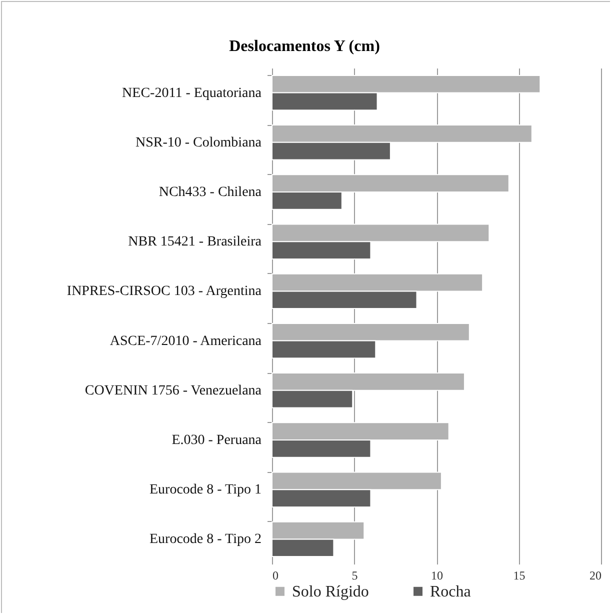 This screenshot has width=613, height=616. What do you see at coordinates (199, 142) in the screenshot?
I see `y-tick-label: NSR-10 - Colombiana` at bounding box center [199, 142].